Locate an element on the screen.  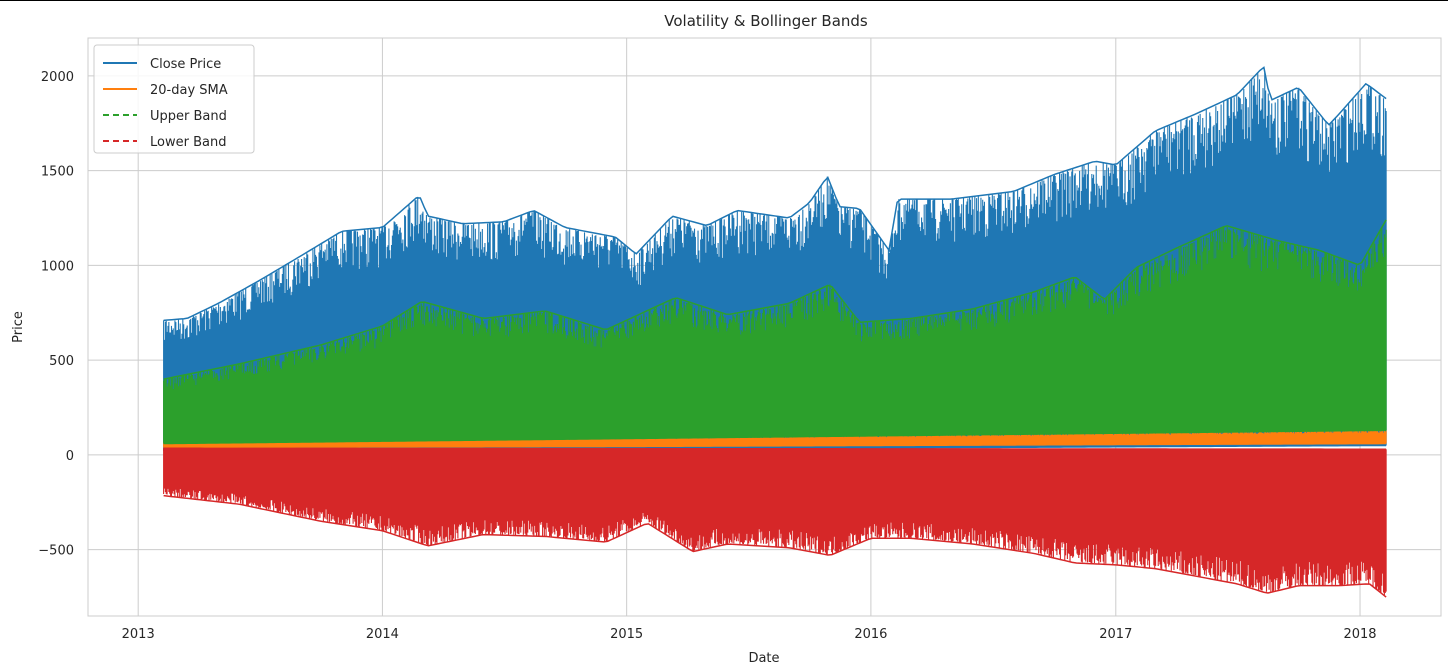
series-band-strokes is located at coordinates (775, 439).